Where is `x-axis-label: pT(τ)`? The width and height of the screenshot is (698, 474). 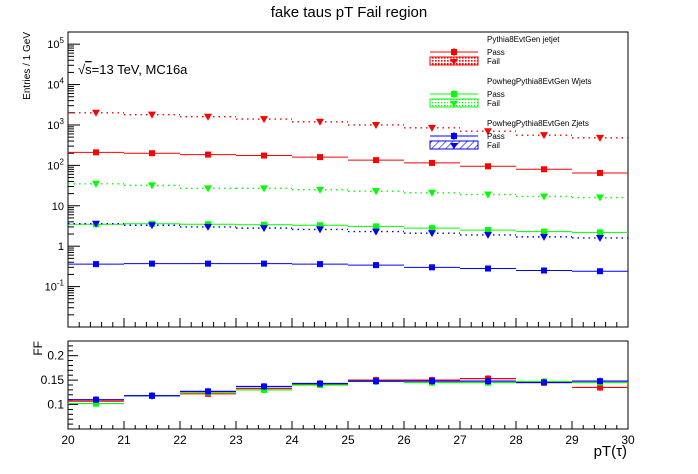
x-axis-label: pT(τ) is located at coordinates (610, 451).